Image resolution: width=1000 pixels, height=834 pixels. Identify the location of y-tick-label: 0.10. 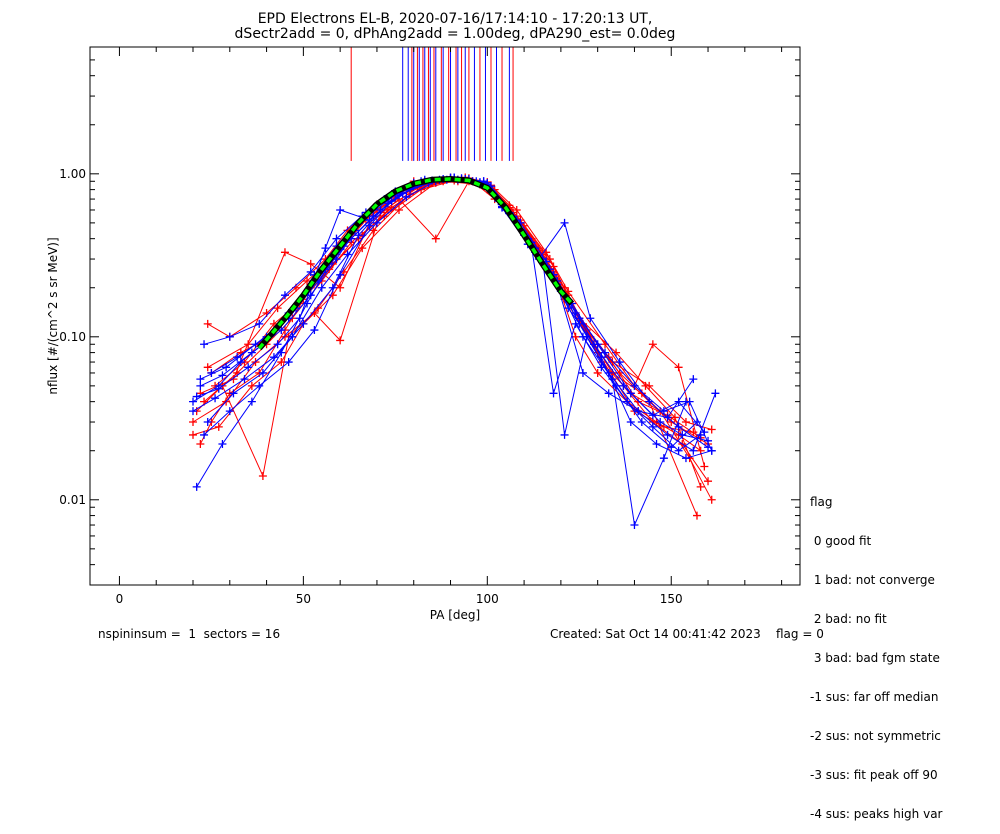
(72, 337).